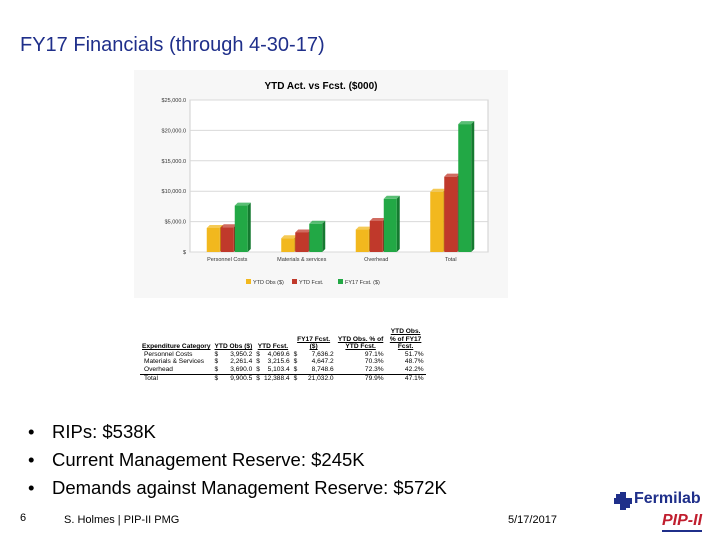 Image resolution: width=720 pixels, height=540 pixels. What do you see at coordinates (184, 253) in the screenshot?
I see `y-tick-label: $` at bounding box center [184, 253].